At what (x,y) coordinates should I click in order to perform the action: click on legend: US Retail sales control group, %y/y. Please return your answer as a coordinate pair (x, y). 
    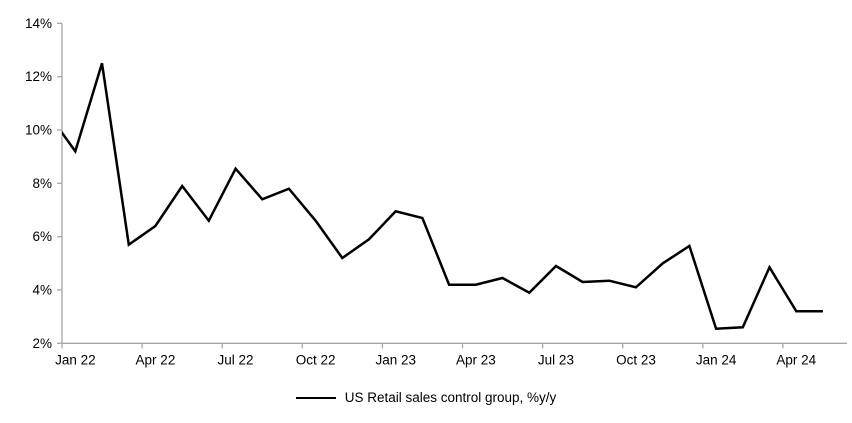
    Looking at the image, I should click on (426, 397).